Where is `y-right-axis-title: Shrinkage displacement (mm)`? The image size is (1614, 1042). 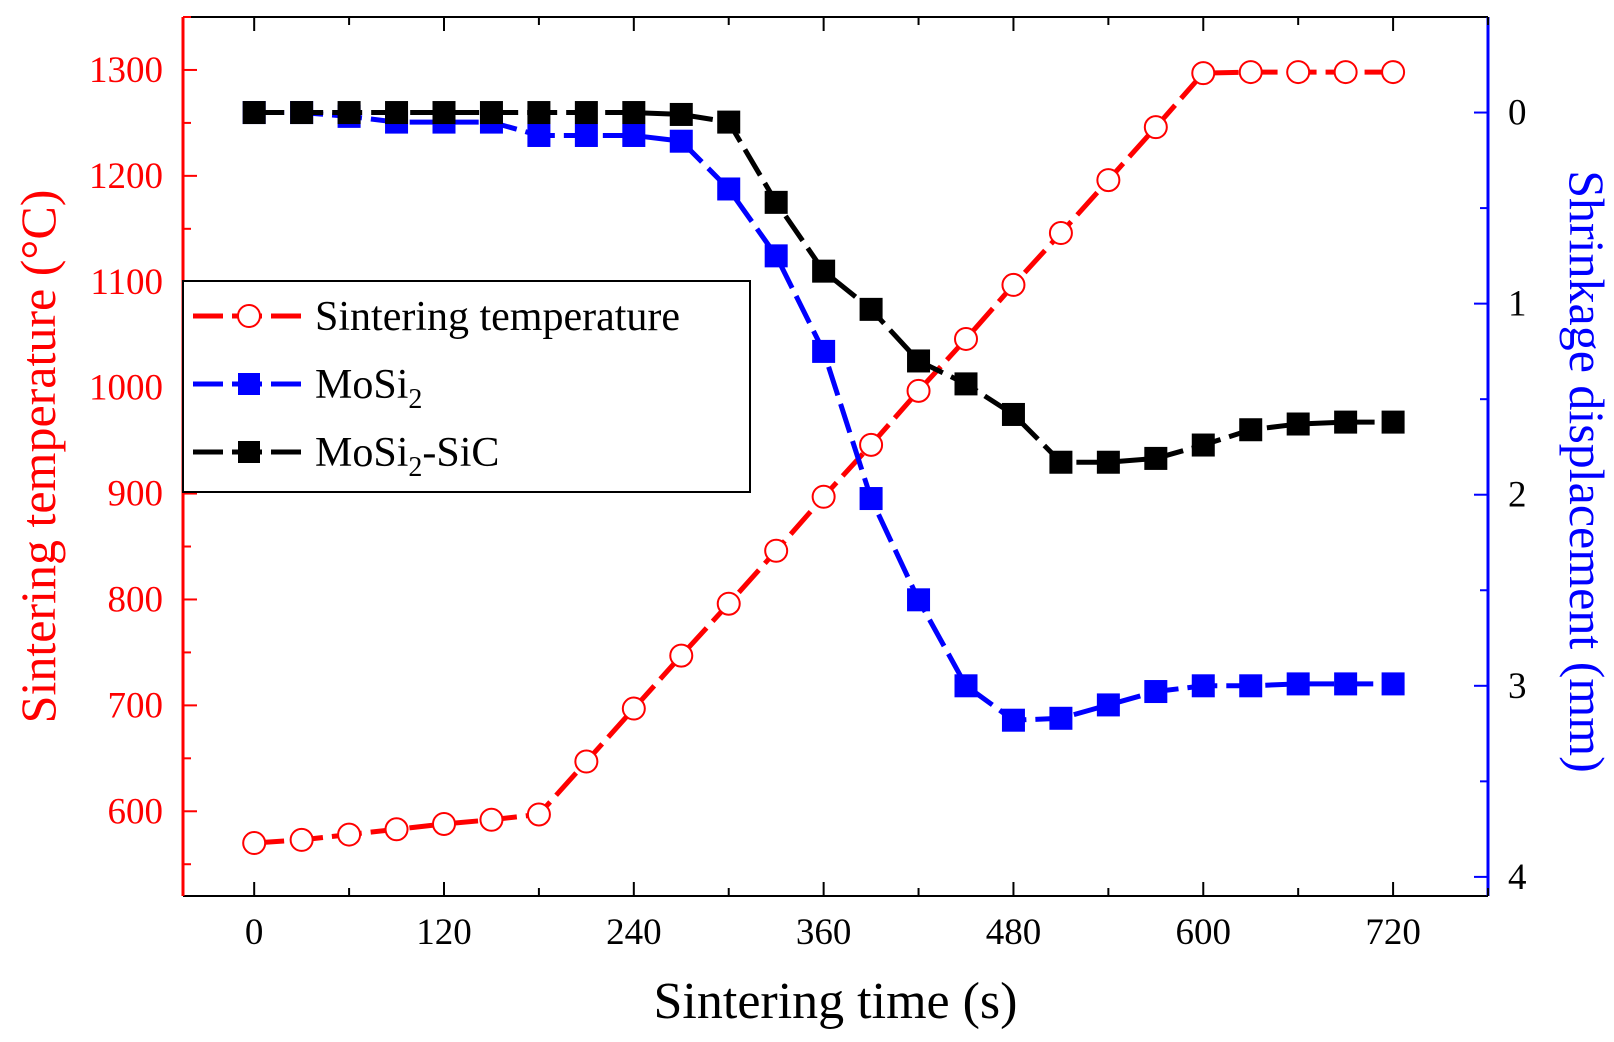 y-right-axis-title: Shrinkage displacement (mm) is located at coordinates (1586, 471).